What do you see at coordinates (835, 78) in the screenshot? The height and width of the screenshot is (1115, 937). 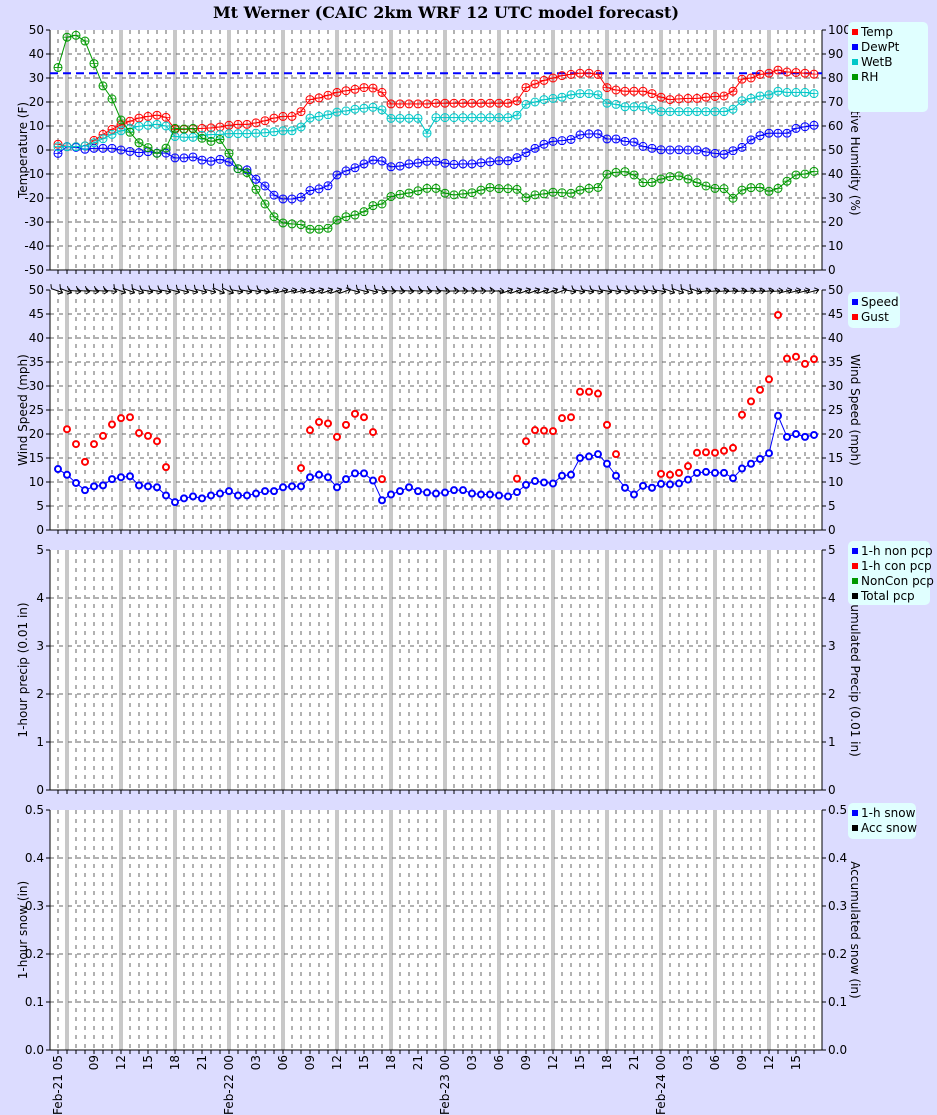 I see `y2-tick-label: 80` at bounding box center [835, 78].